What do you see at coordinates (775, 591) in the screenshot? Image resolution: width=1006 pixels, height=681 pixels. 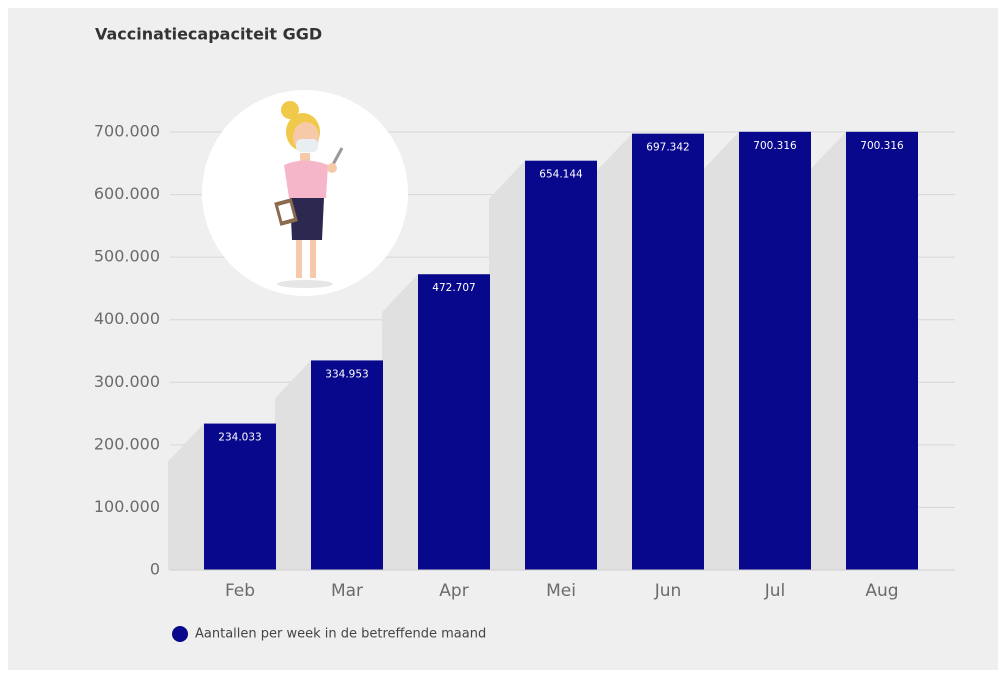 I see `x-tick-label: Jul` at bounding box center [775, 591].